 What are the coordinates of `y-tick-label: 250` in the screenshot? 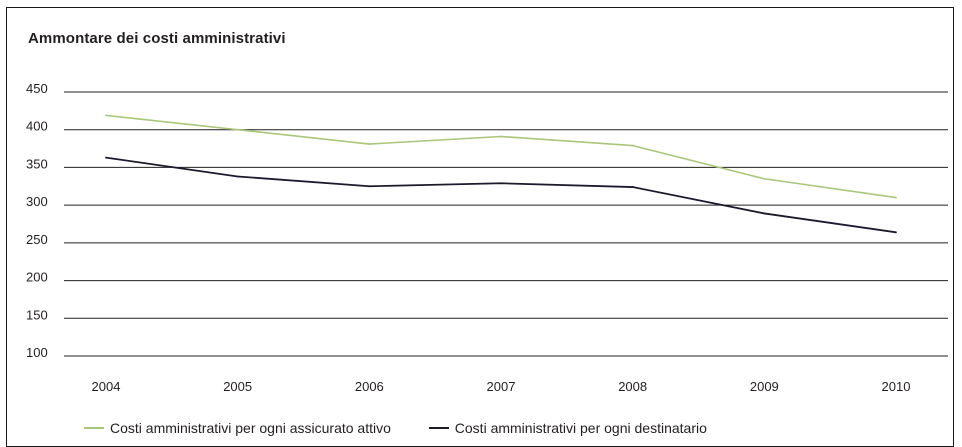 It's located at (37, 239).